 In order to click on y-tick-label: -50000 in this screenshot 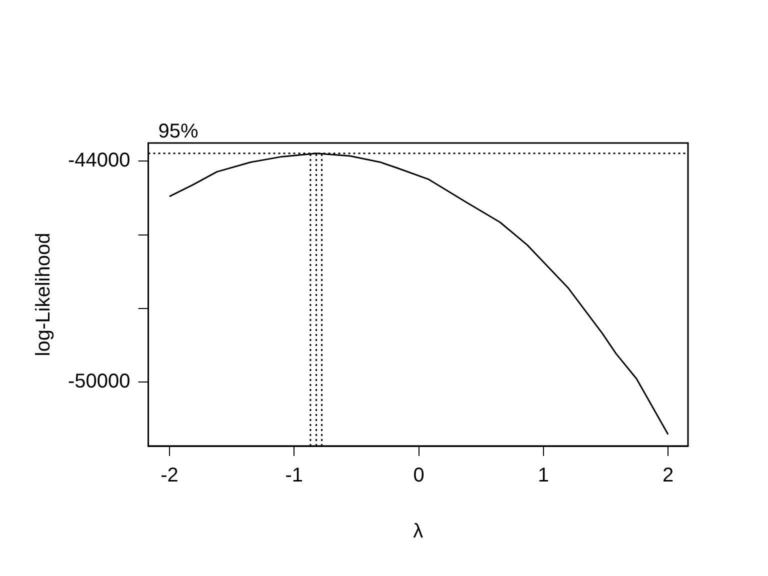, I will do `click(99, 381)`.